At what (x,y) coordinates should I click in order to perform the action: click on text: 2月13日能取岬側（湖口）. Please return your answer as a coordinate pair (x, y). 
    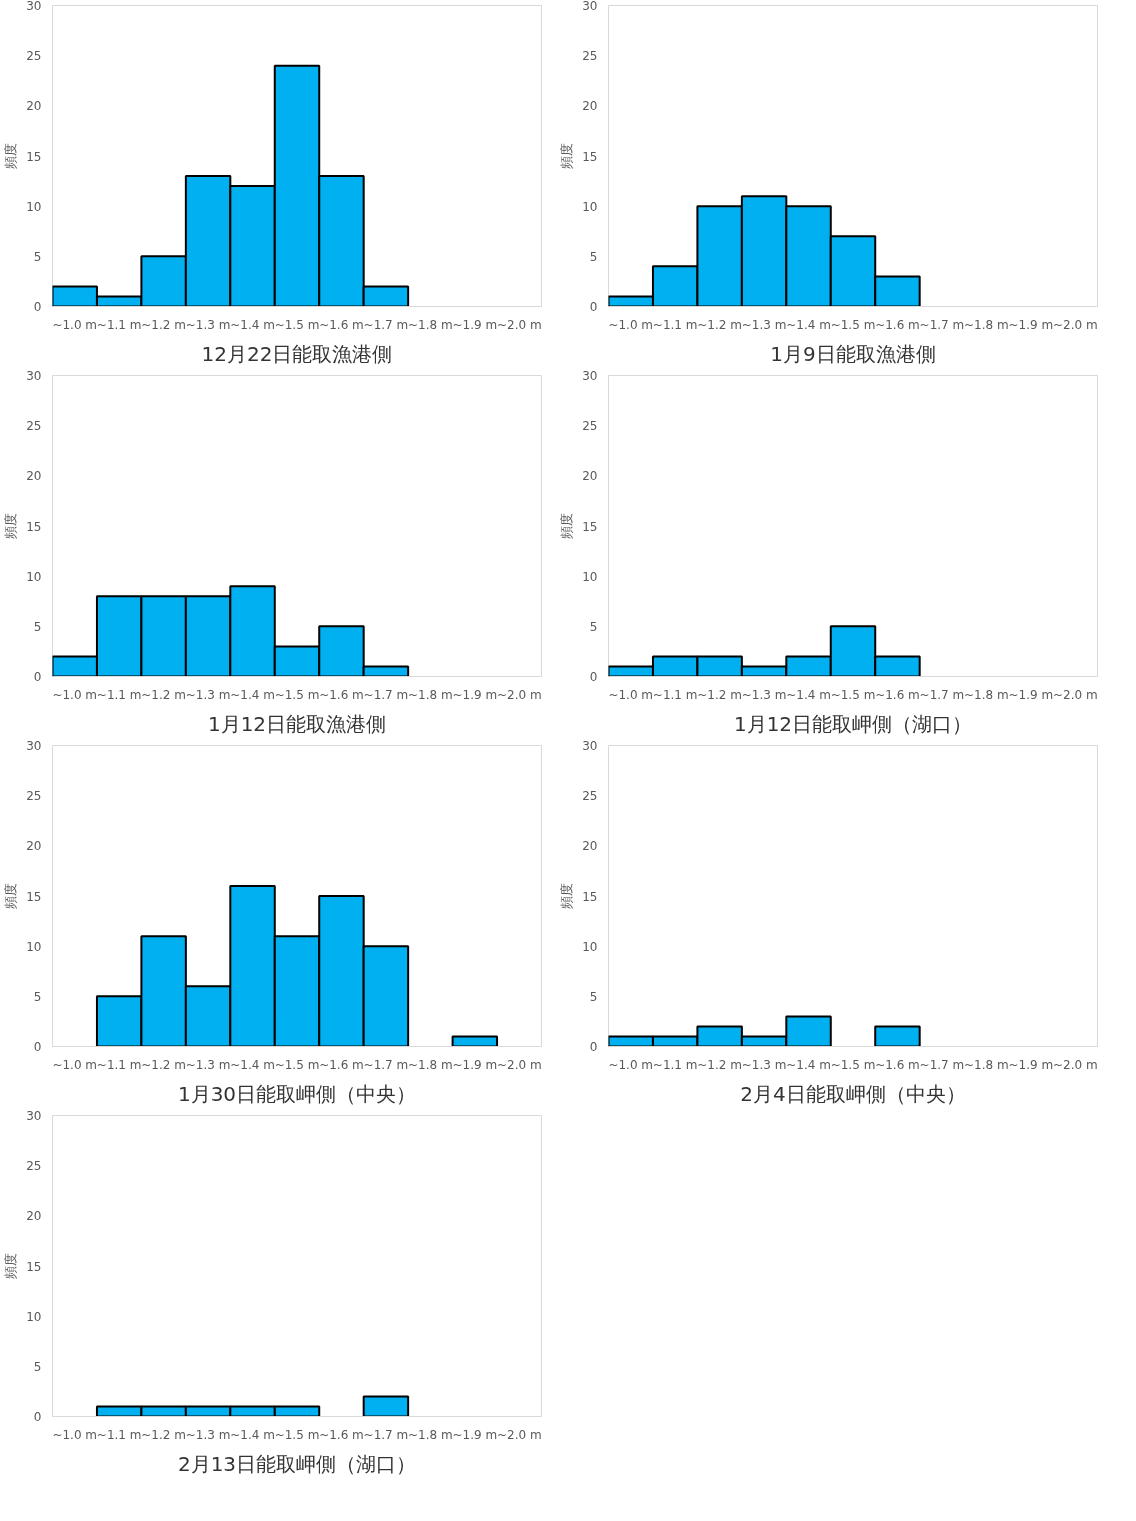
    Looking at the image, I should click on (297, 1463).